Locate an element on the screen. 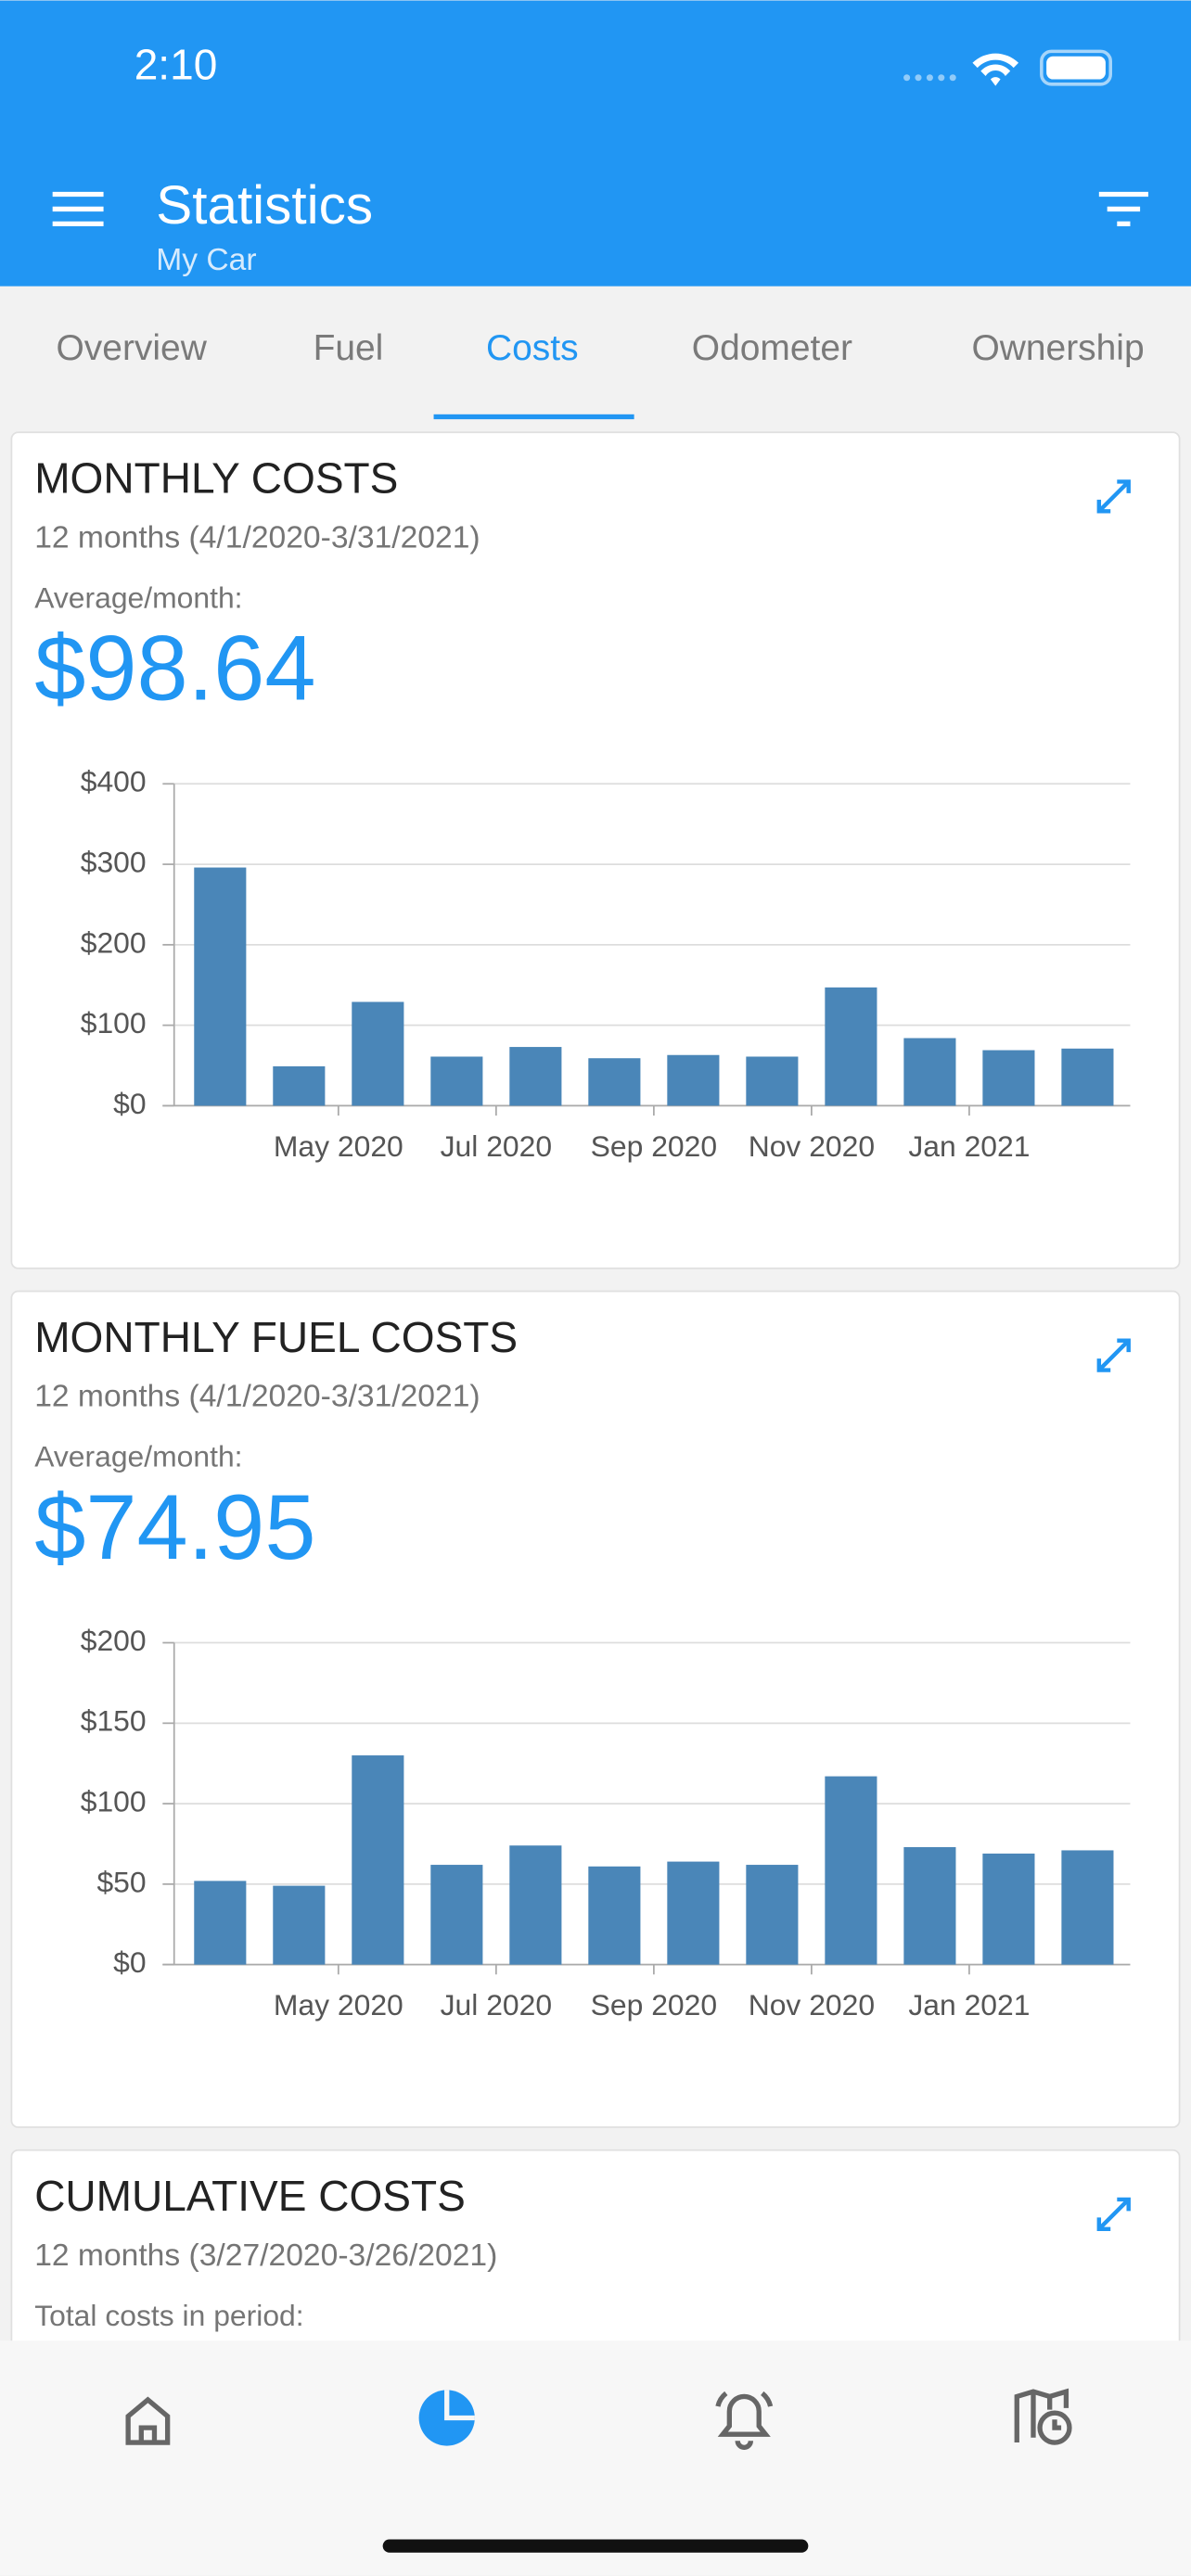 The image size is (1191, 2576). y-tick-label: $50 is located at coordinates (121, 1881).